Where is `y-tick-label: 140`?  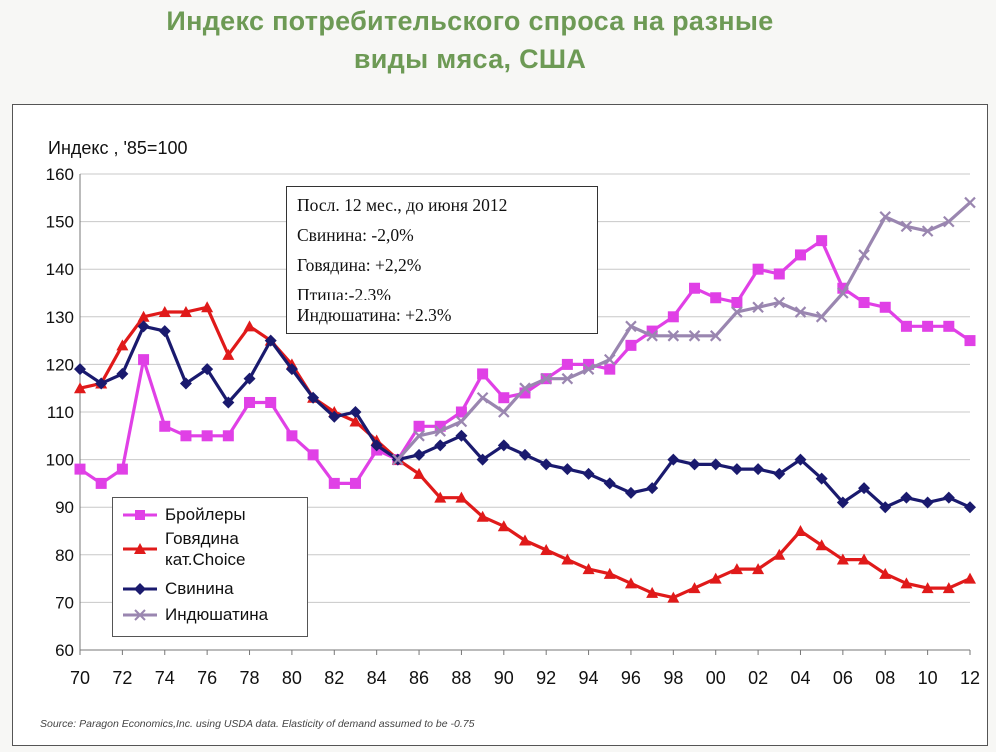 y-tick-label: 140 is located at coordinates (60, 269).